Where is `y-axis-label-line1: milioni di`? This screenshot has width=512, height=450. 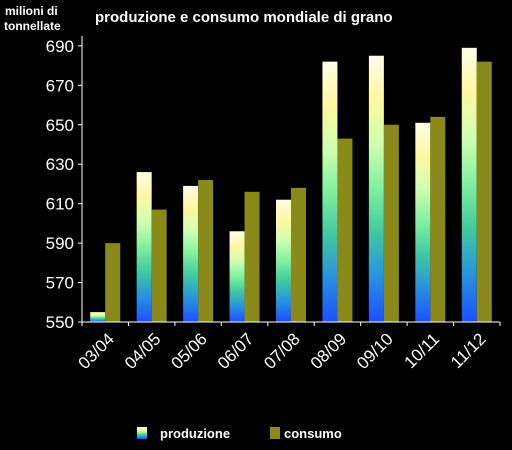
y-axis-label-line1: milioni di is located at coordinates (31, 11).